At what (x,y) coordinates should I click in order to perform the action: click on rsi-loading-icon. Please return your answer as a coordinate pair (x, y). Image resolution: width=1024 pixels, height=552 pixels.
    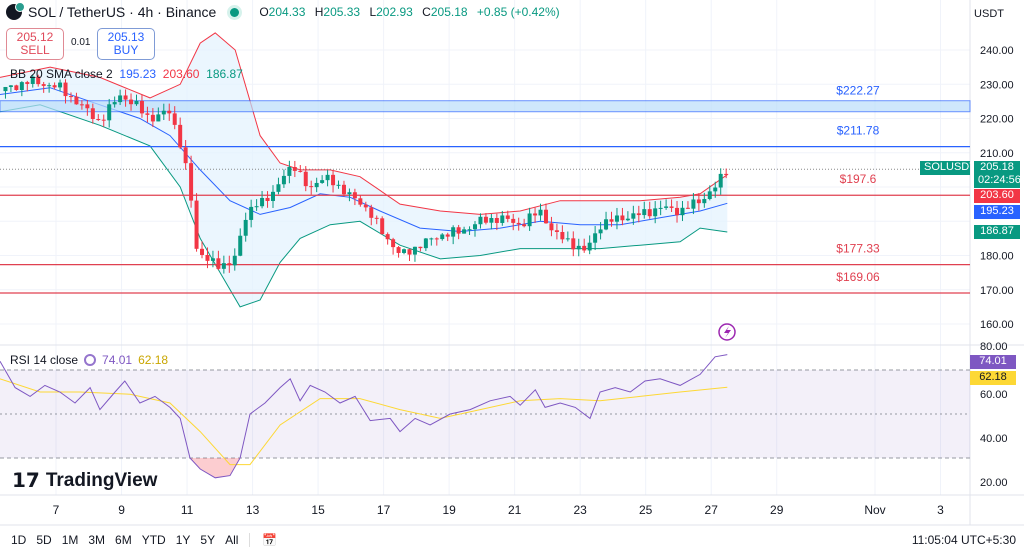
    Looking at the image, I should click on (90, 360).